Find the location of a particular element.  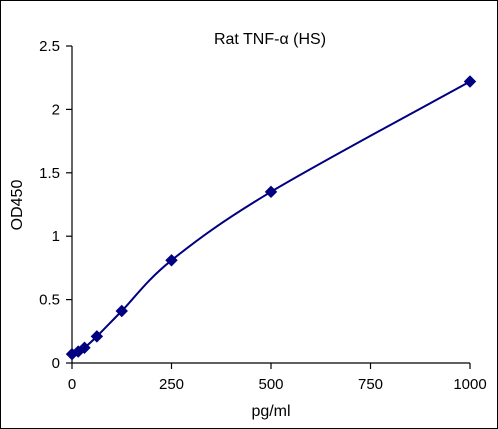

x-axis-ticks: 0 250 500 750 1000 is located at coordinates (277, 378).